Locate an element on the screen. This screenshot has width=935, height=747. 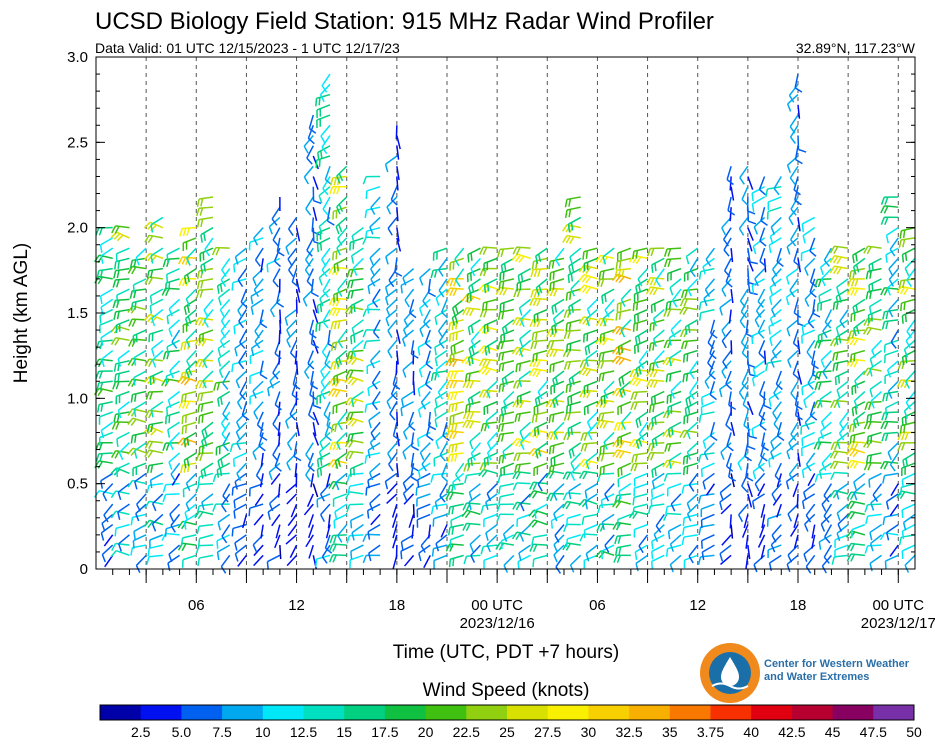
y-tick-label: 3.0 is located at coordinates (77, 57).